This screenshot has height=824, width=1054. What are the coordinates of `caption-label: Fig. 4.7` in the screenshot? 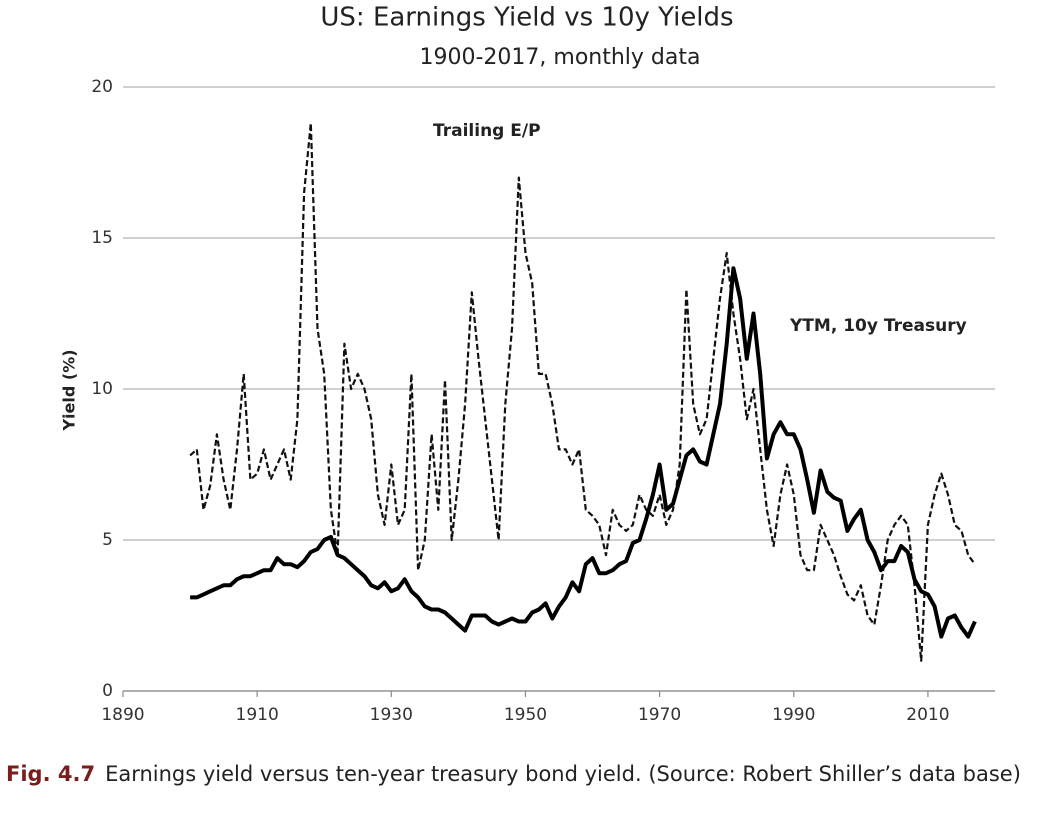 It's located at (51, 774).